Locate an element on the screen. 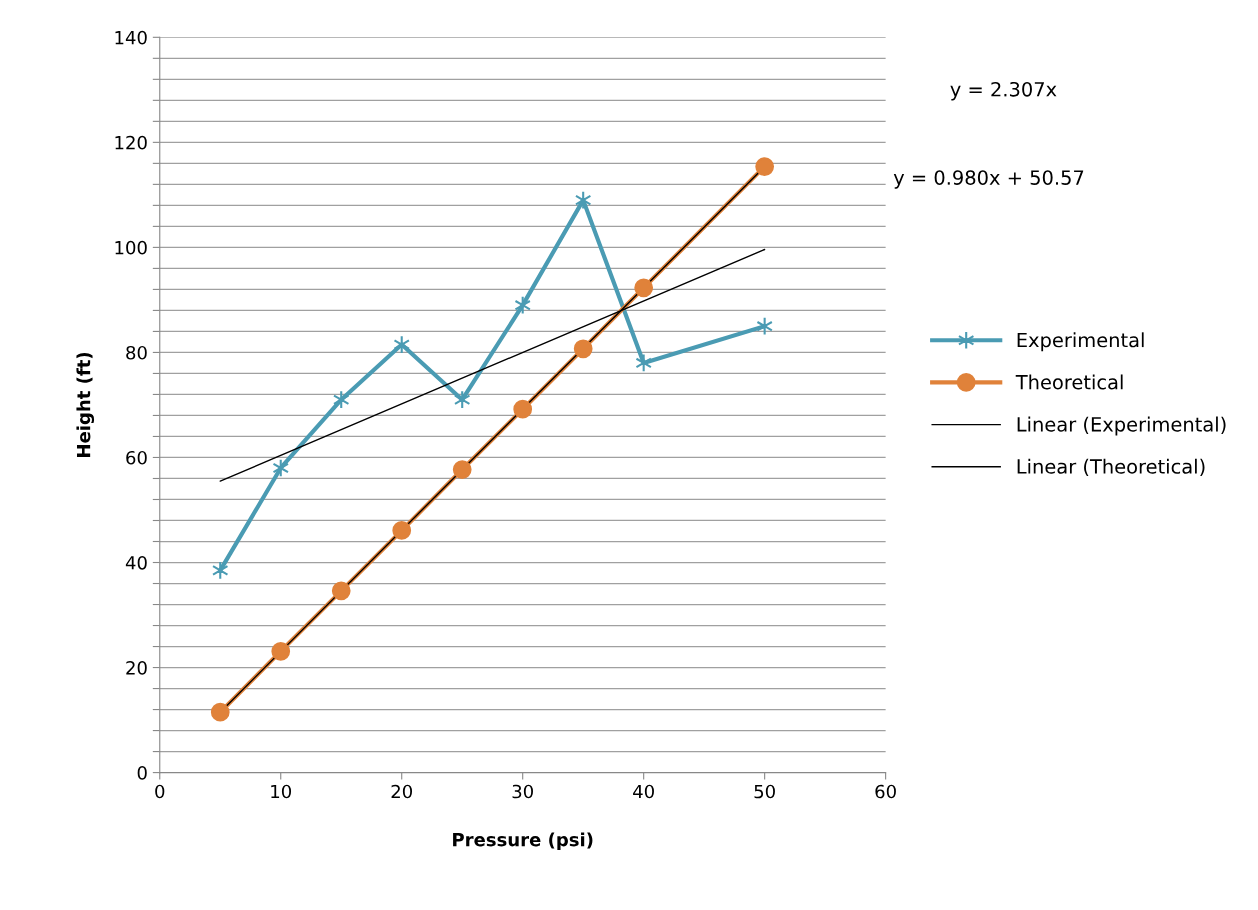 Image resolution: width=1258 pixels, height=910 pixels. legend-label: Experimental is located at coordinates (1080, 342).